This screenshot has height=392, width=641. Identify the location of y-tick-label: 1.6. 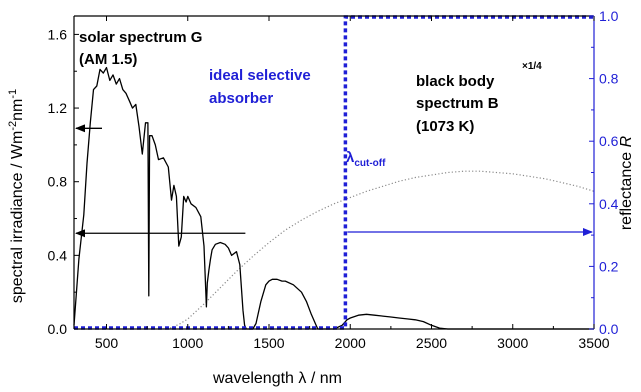
(58, 34).